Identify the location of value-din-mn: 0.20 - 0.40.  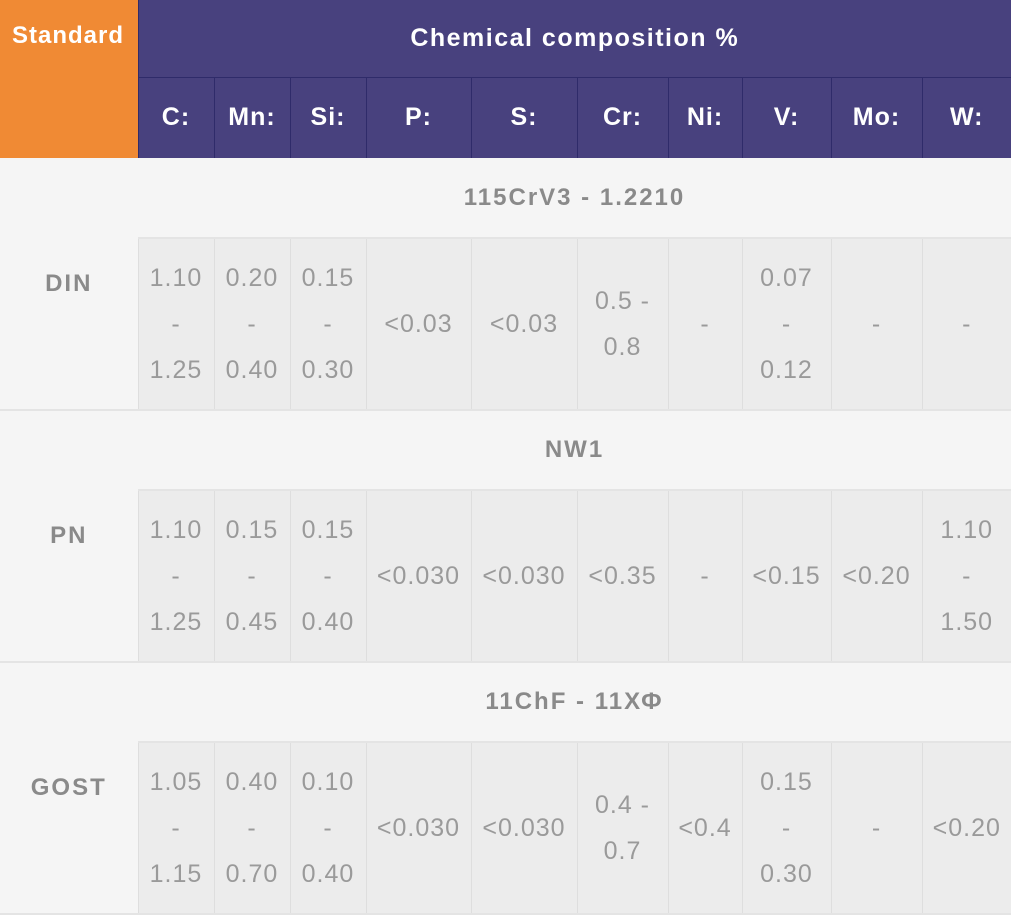
(252, 324).